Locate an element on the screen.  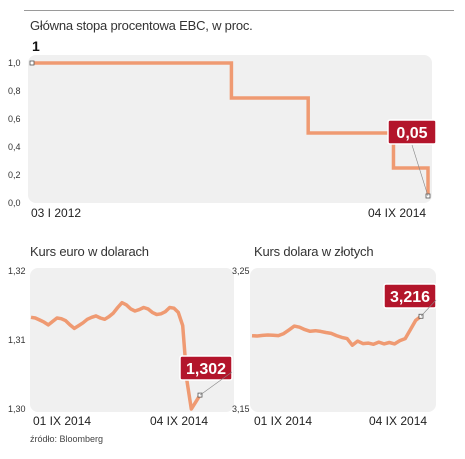
chart2-xlabel-end: 04 IX 2014 is located at coordinates (179, 421).